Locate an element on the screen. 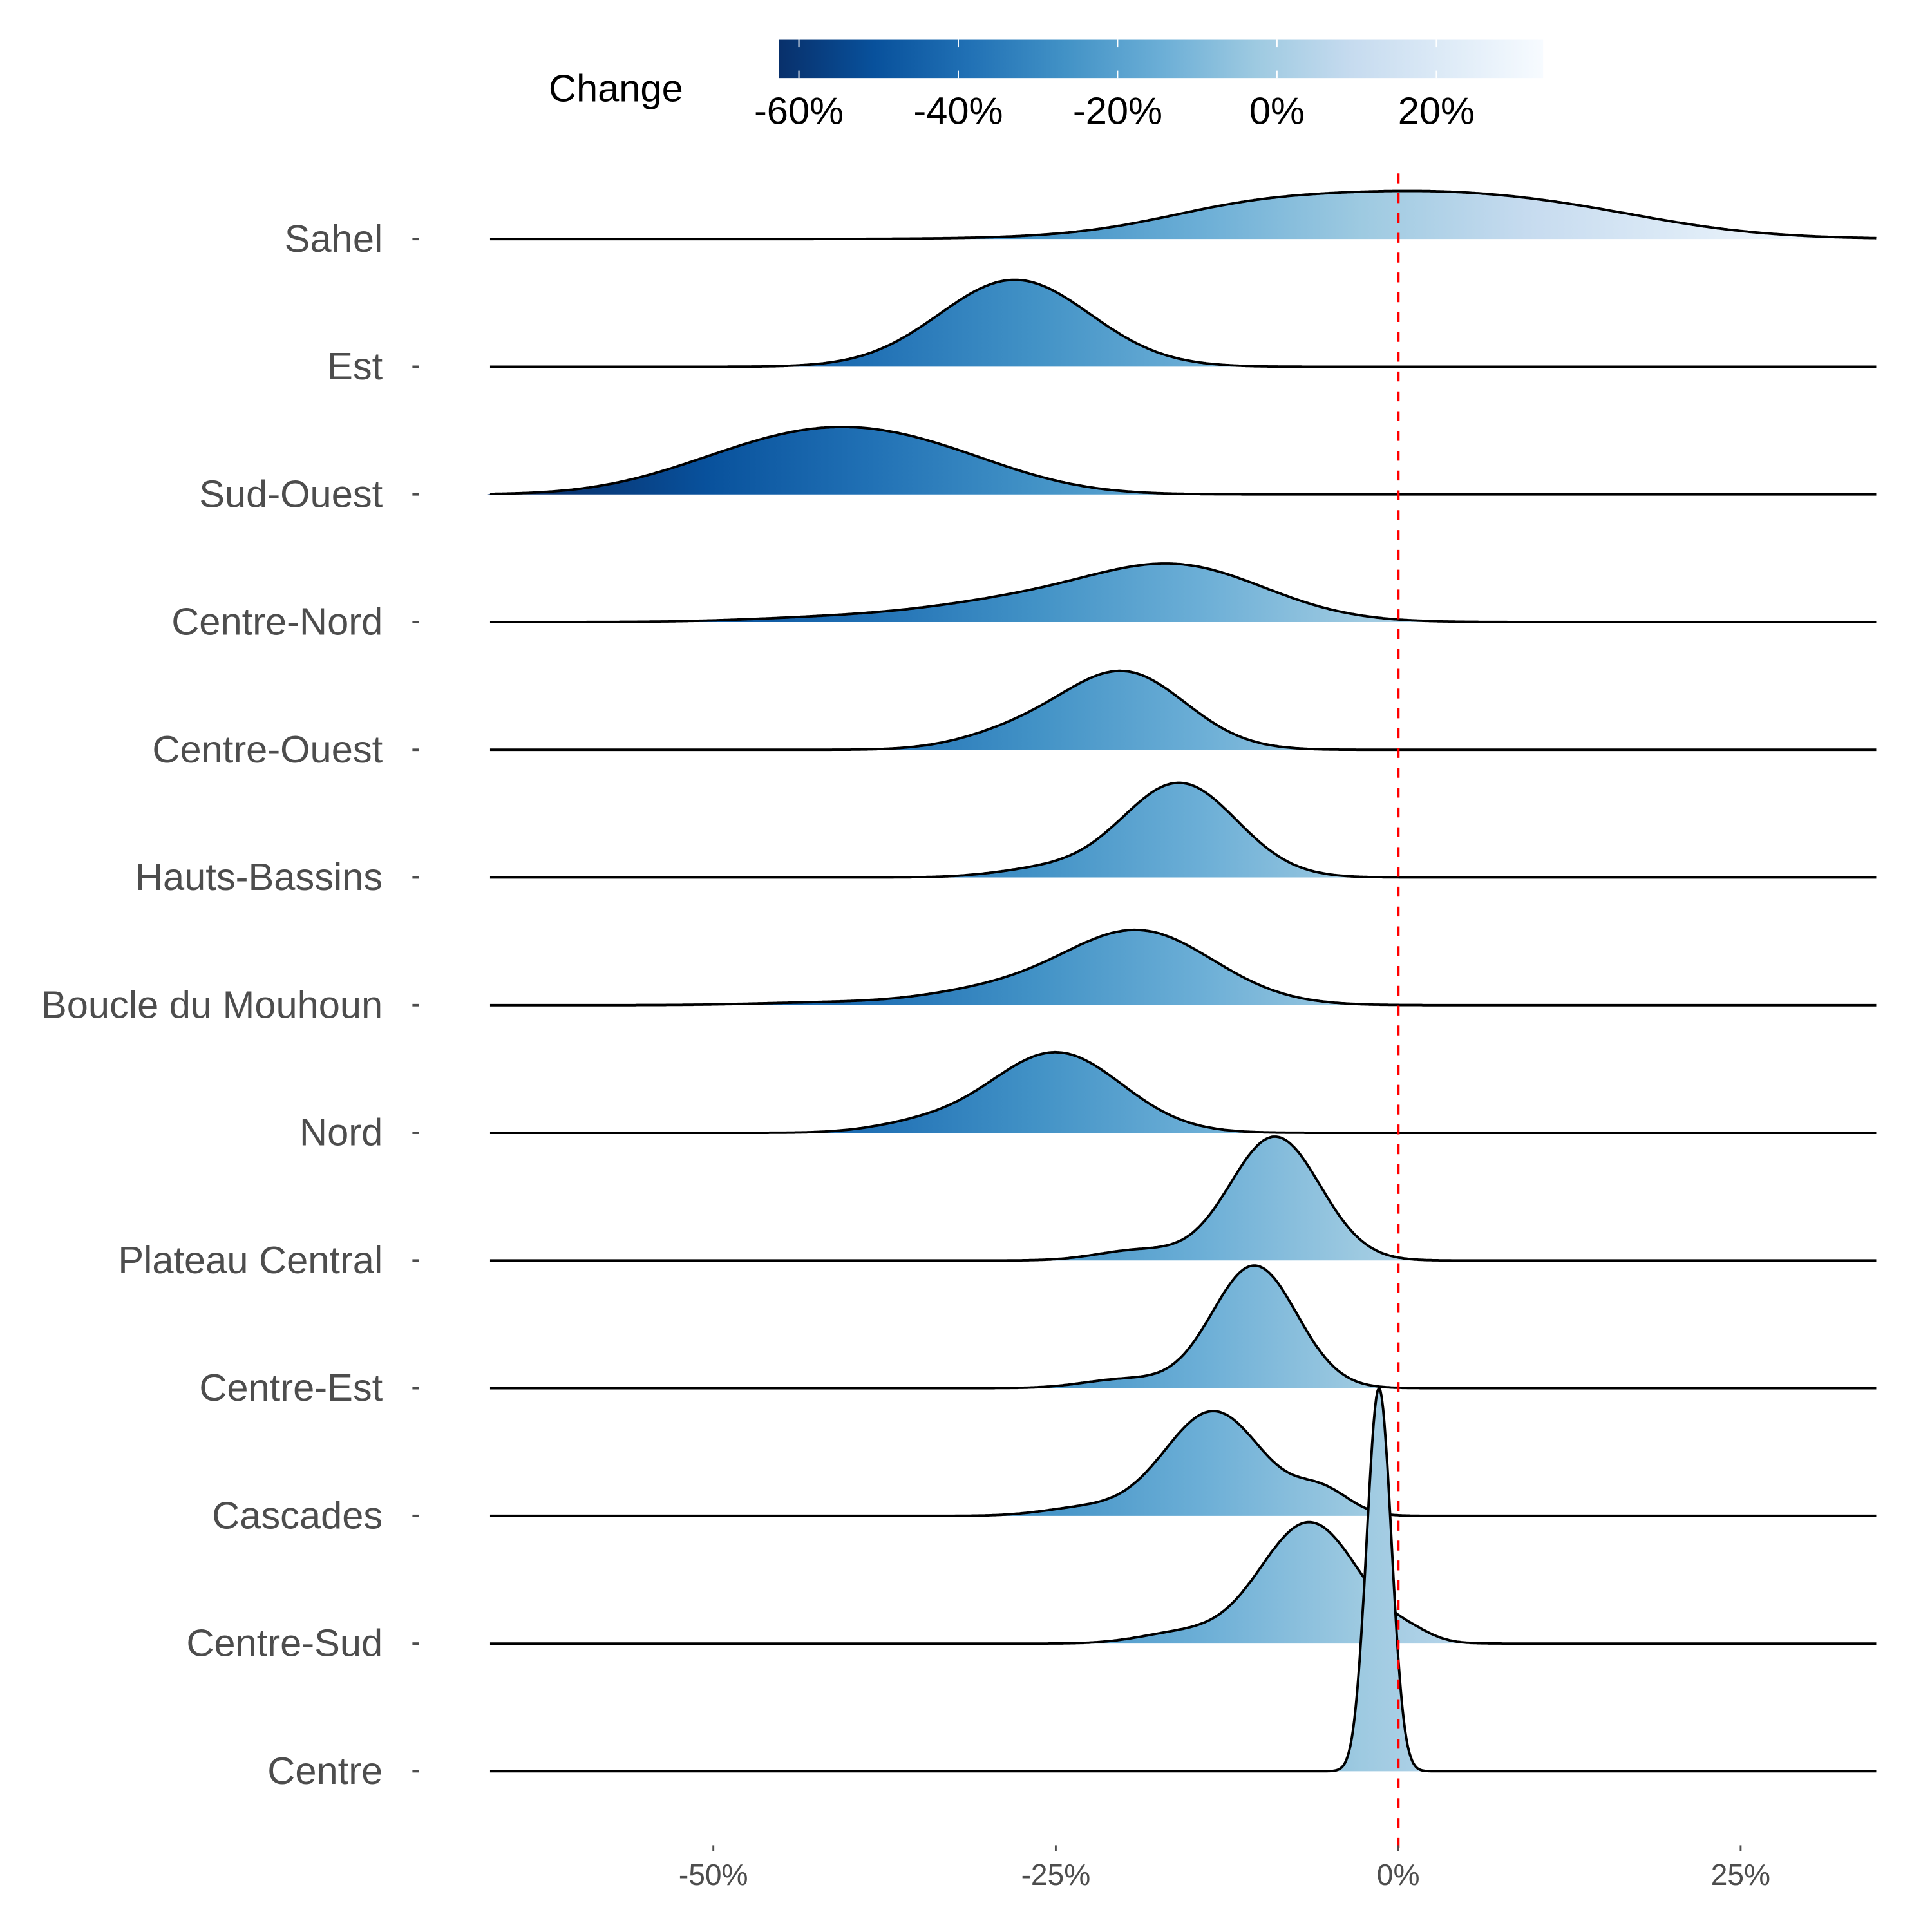 This screenshot has height=1932, width=1932. ridge-centre-sud is located at coordinates (1181, 1582).